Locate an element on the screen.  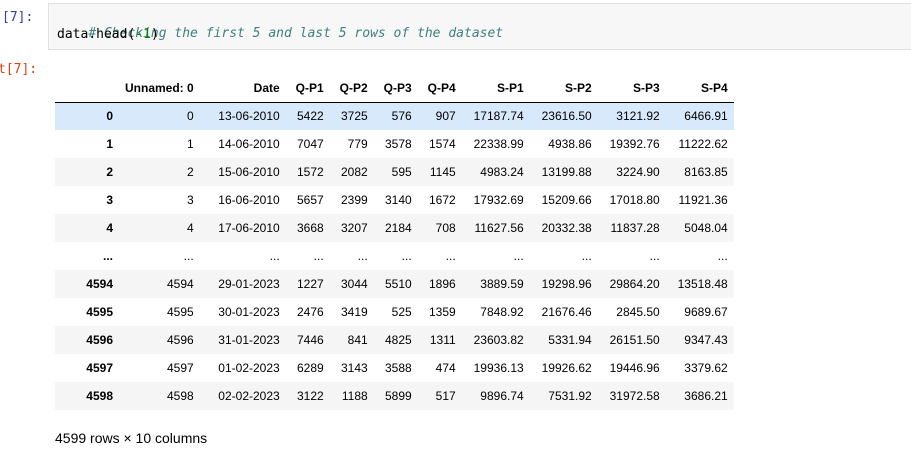
table-cell: 5510 is located at coordinates (398, 284).